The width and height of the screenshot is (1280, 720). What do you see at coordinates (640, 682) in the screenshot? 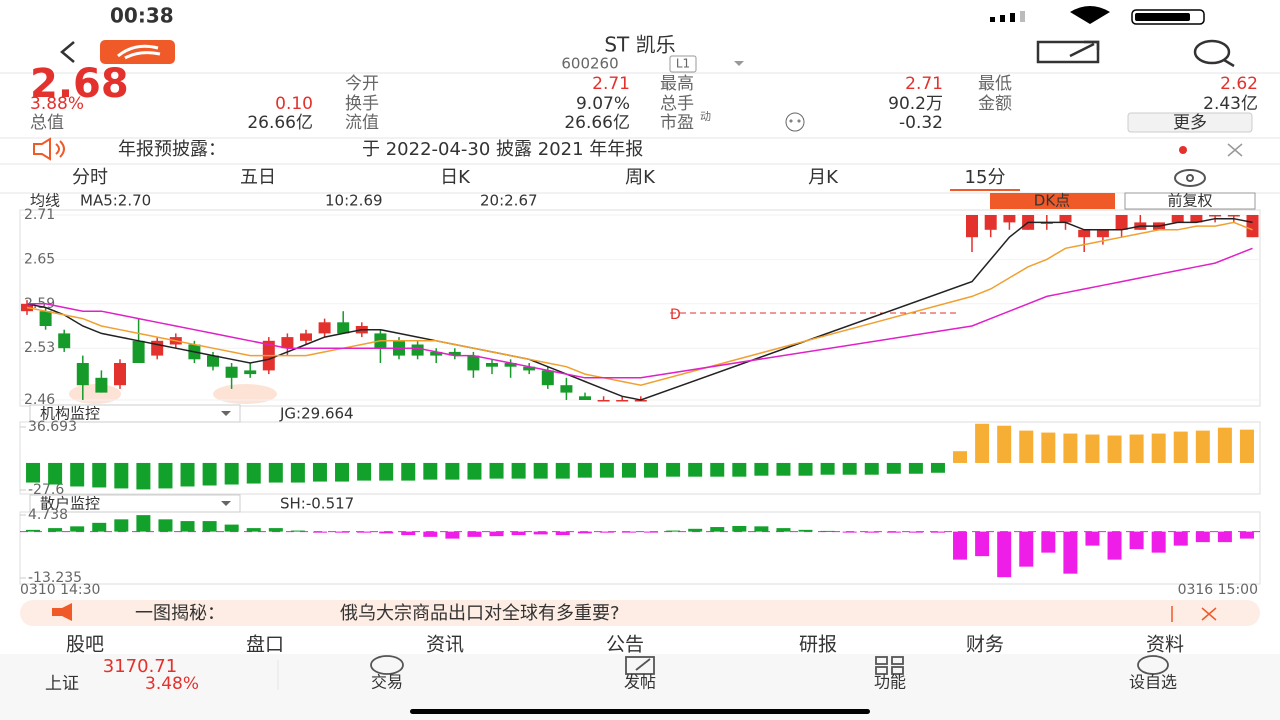
I see `action: 发帖` at bounding box center [640, 682].